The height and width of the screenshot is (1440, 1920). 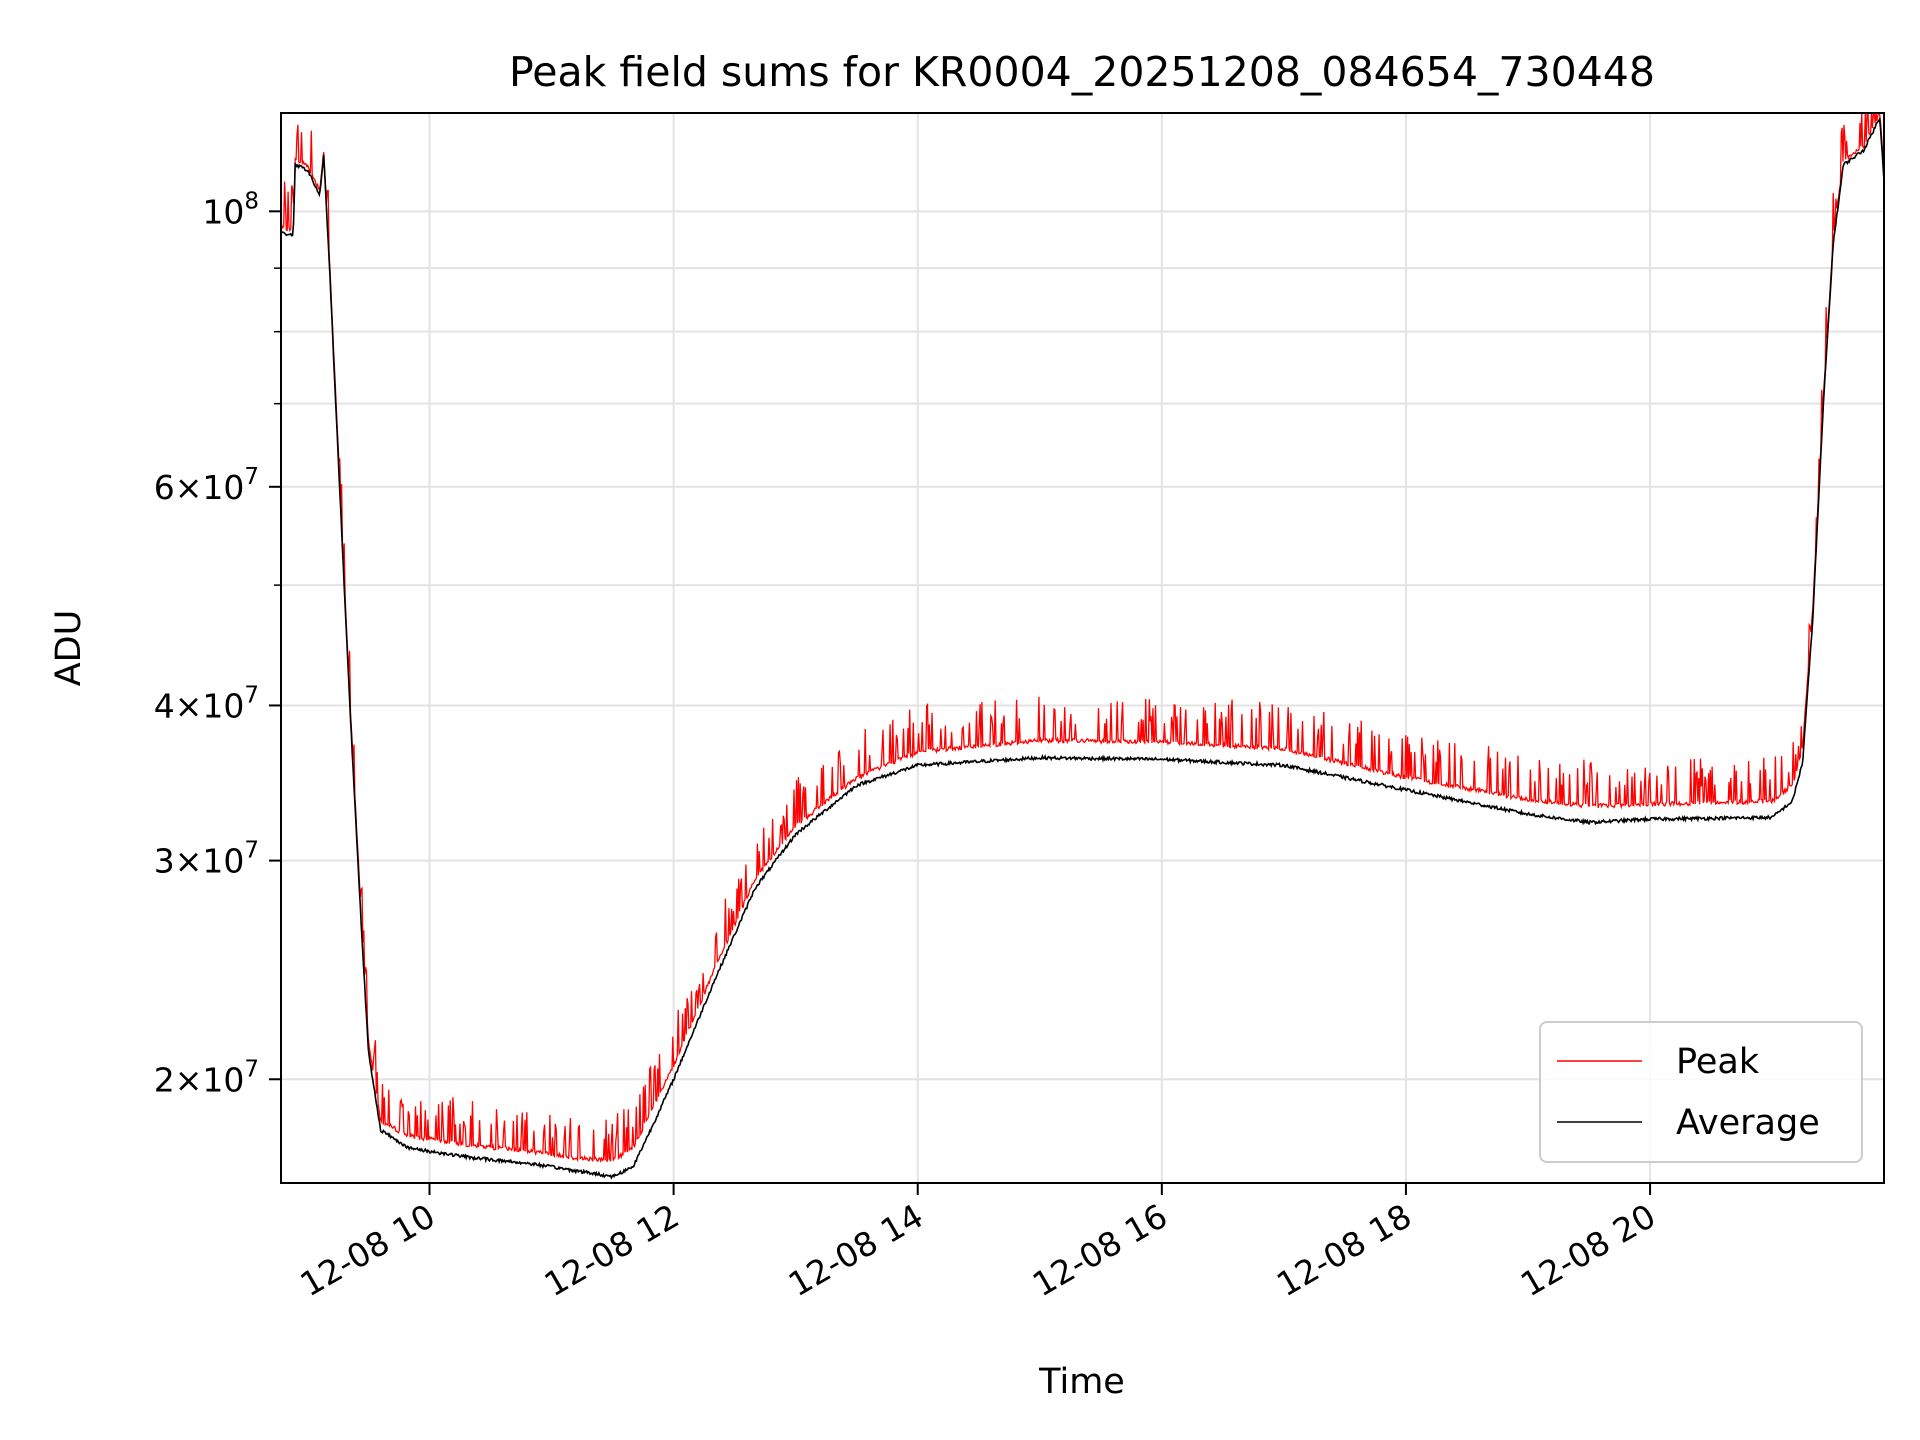 What do you see at coordinates (206, 485) in the screenshot?
I see `y-tick-label: 6×107` at bounding box center [206, 485].